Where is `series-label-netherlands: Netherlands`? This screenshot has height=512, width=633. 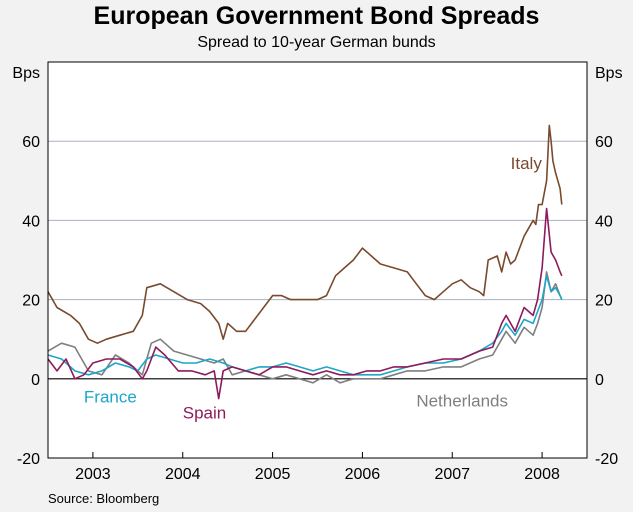 series-label-netherlands: Netherlands is located at coordinates (462, 401).